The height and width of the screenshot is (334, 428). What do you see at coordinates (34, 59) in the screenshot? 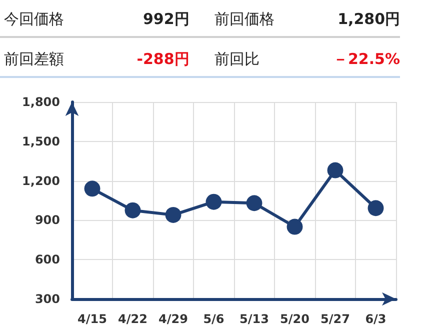
I see `text: 前回差額` at bounding box center [34, 59].